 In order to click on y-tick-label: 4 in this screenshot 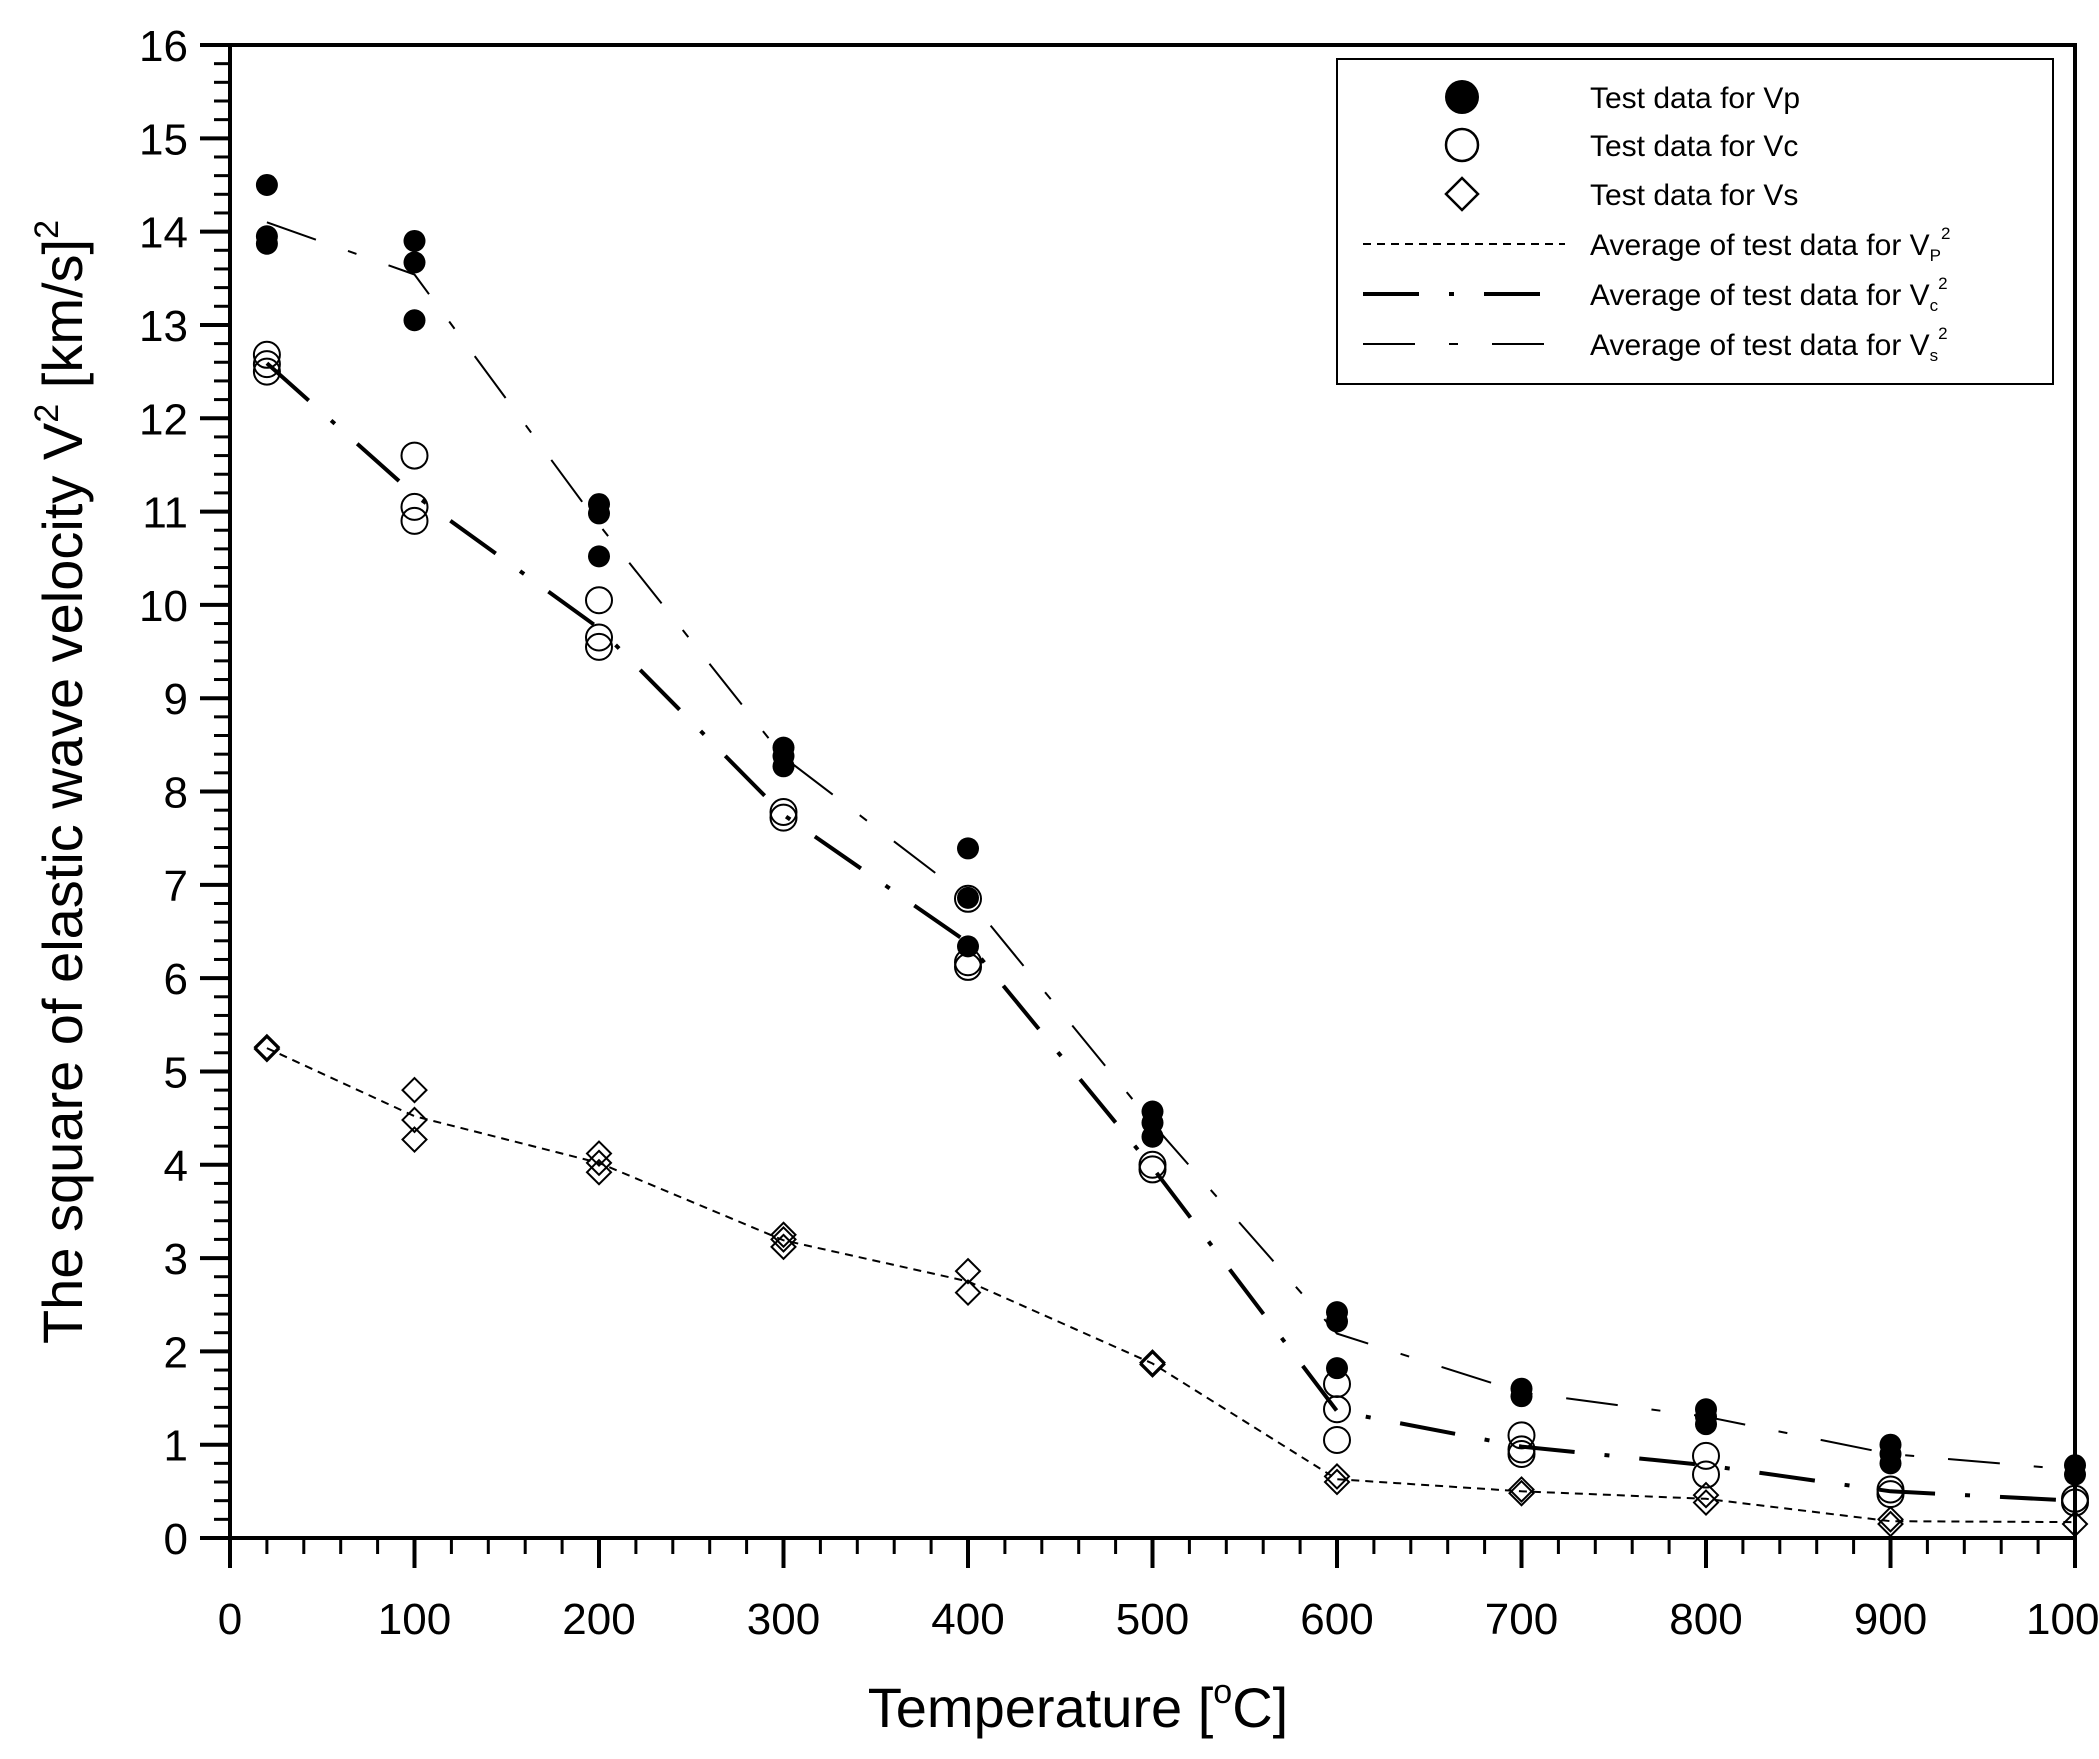, I will do `click(176, 1166)`.